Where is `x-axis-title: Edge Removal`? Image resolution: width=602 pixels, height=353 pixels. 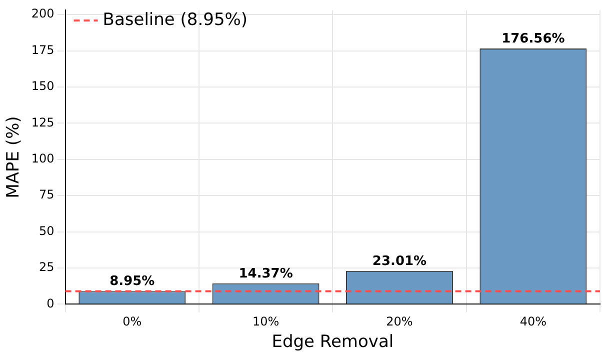 x-axis-title: Edge Removal is located at coordinates (333, 342).